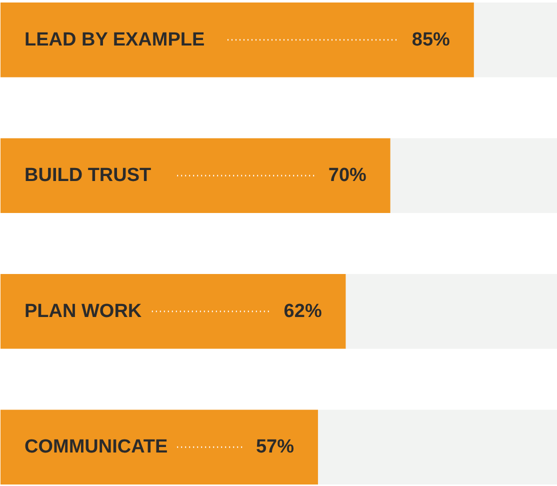 The height and width of the screenshot is (486, 557). Describe the element at coordinates (114, 39) in the screenshot. I see `y-tick-label: LEAD BY EXAMPLE` at that location.